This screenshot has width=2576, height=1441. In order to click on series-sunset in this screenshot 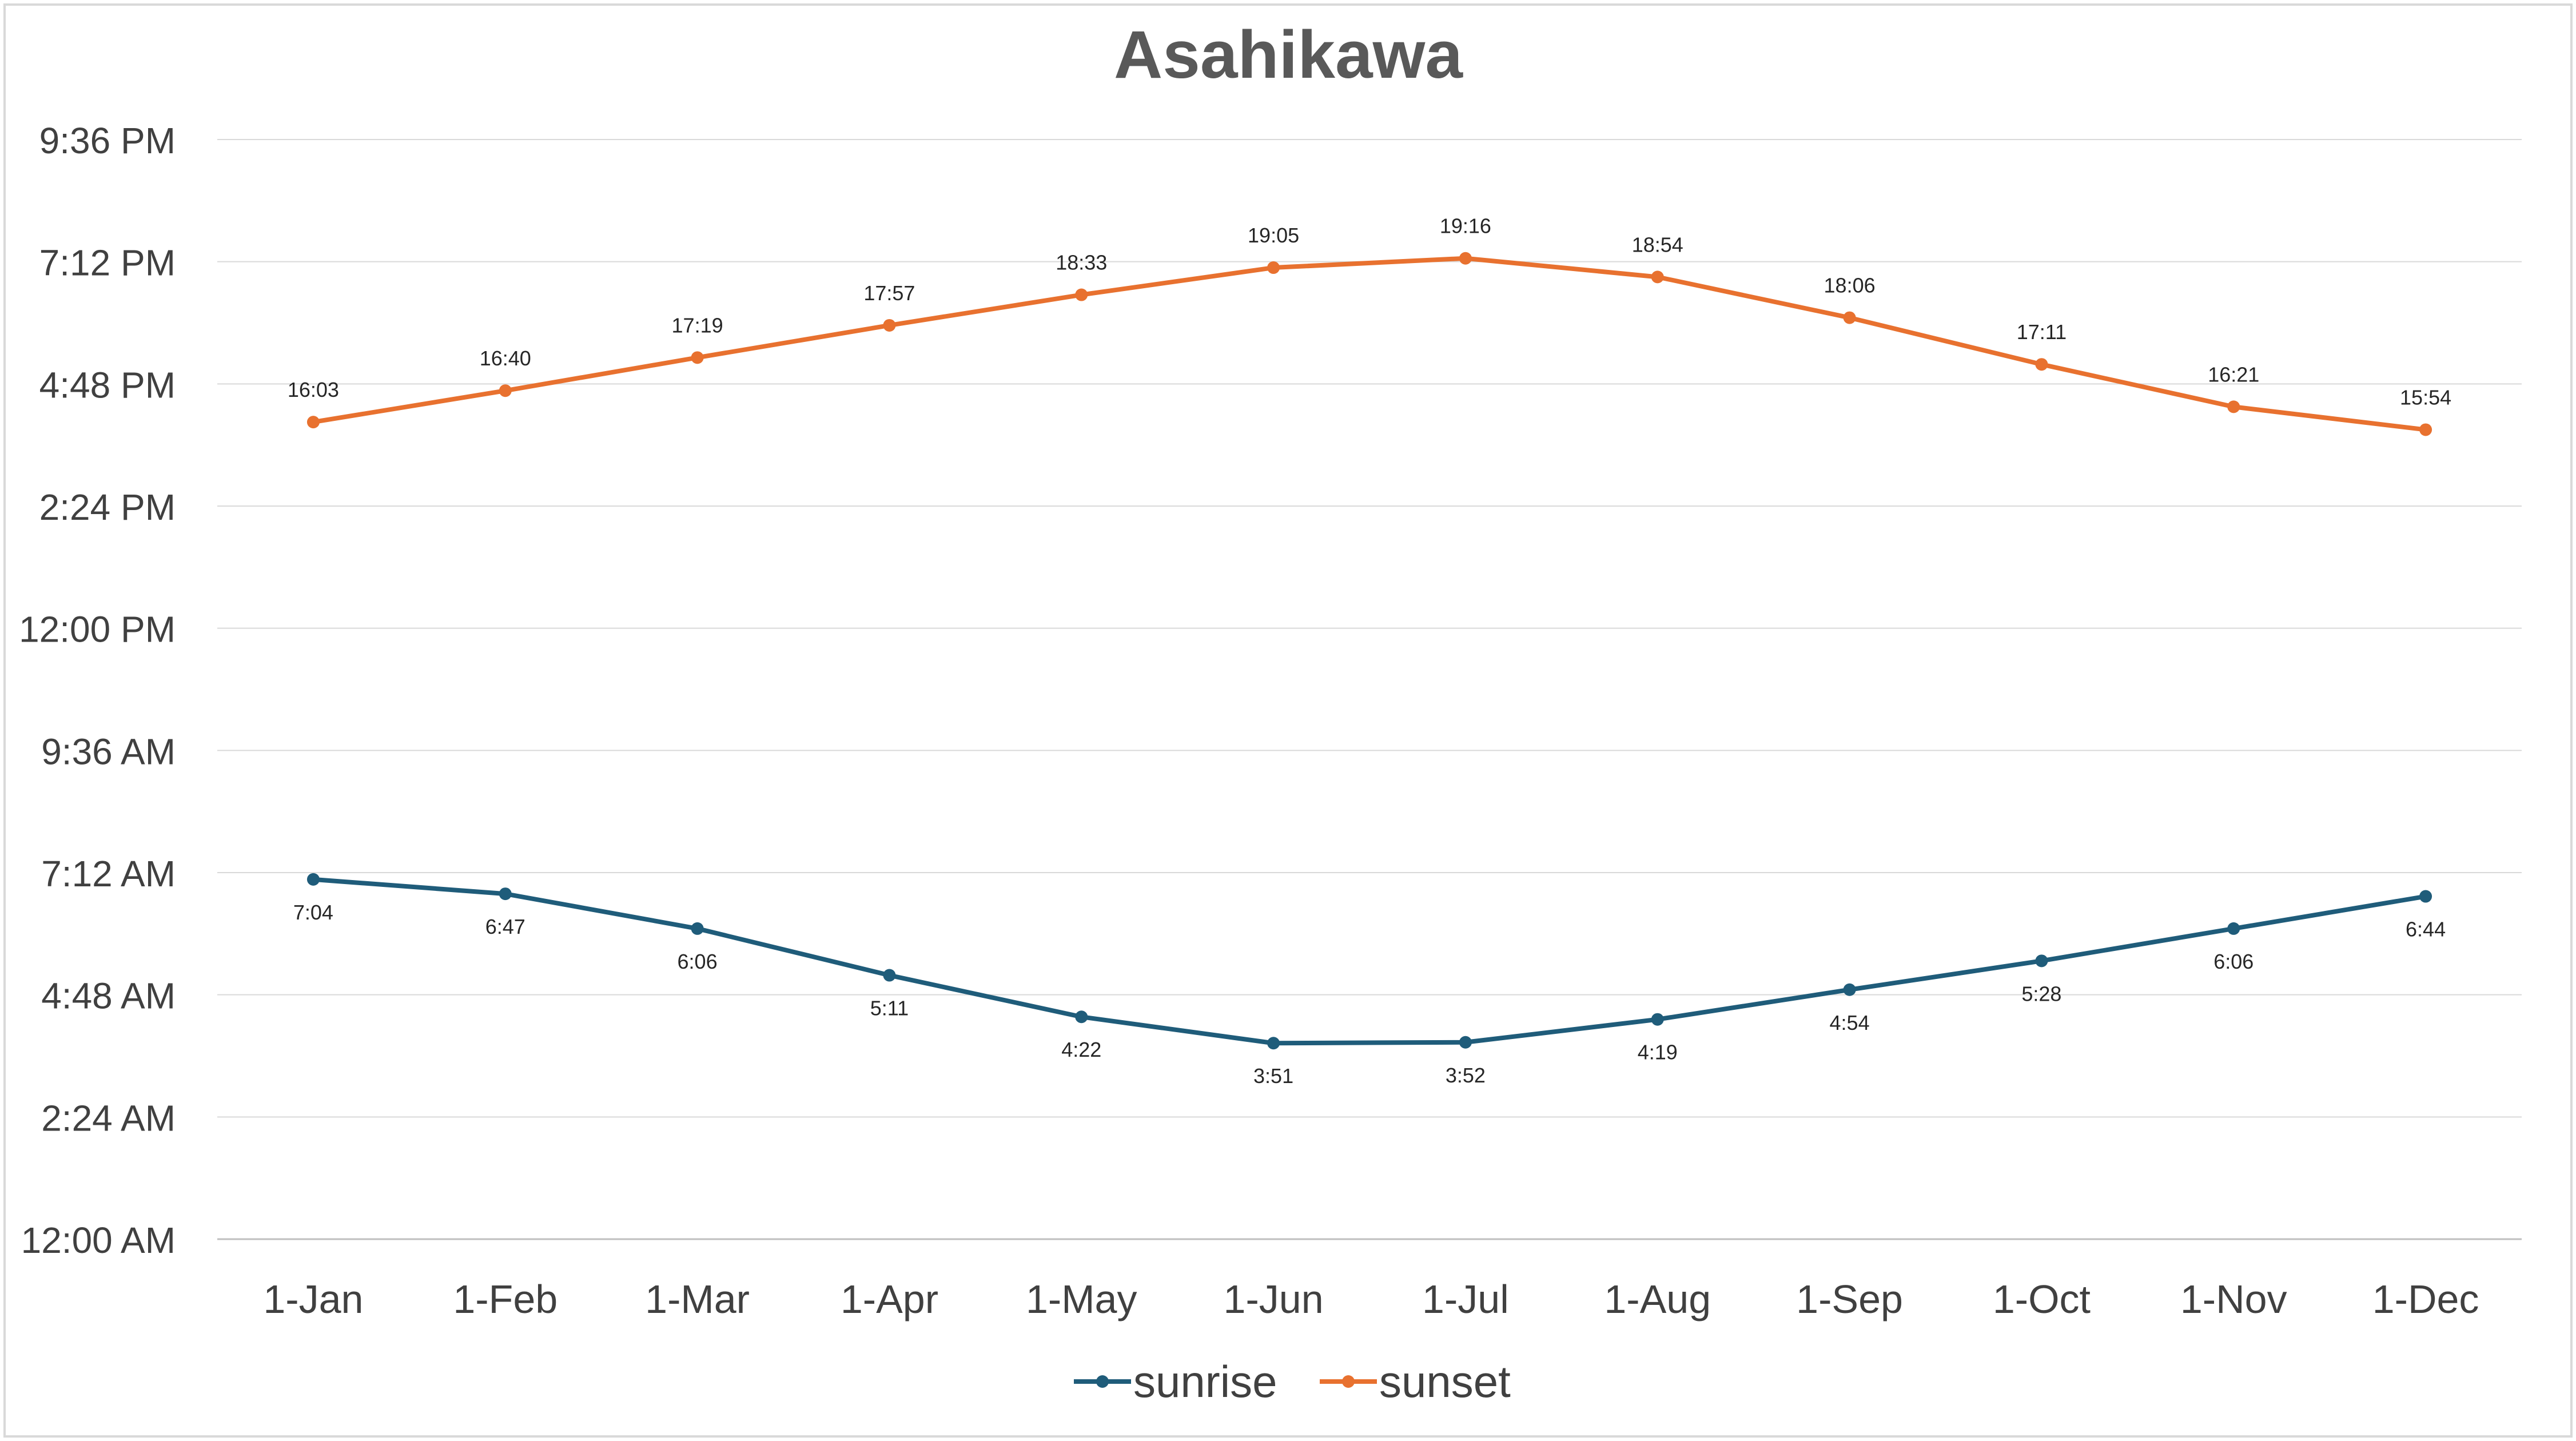, I will do `click(1369, 344)`.